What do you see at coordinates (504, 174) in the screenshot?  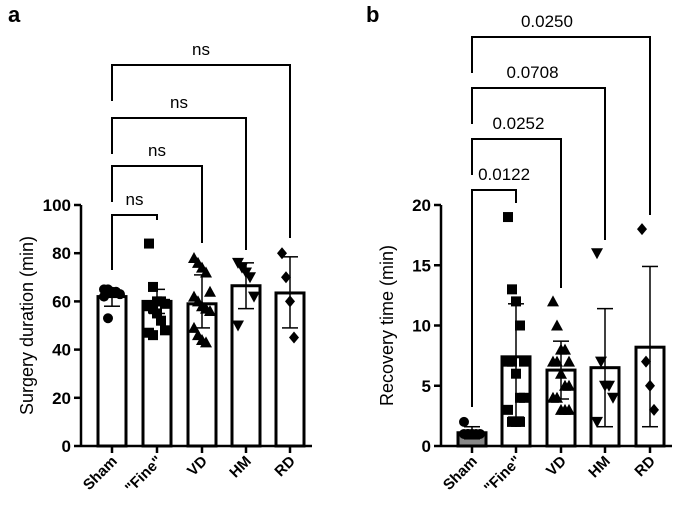 I see `significance-label: 0.0122` at bounding box center [504, 174].